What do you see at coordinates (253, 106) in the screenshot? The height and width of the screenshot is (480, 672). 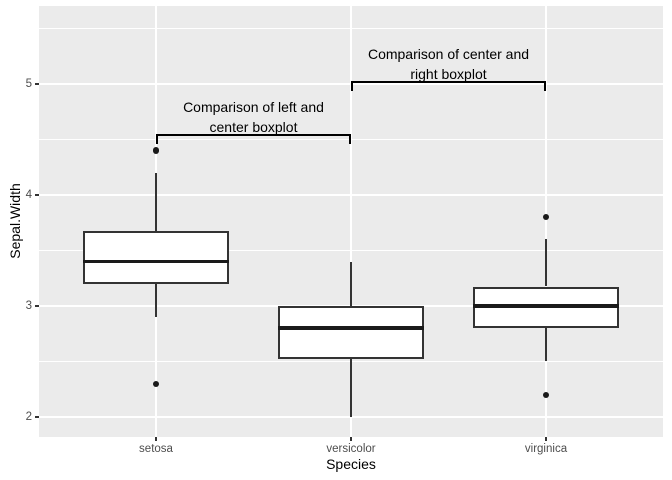 I see `annotation-line1: Comparison of left and` at bounding box center [253, 106].